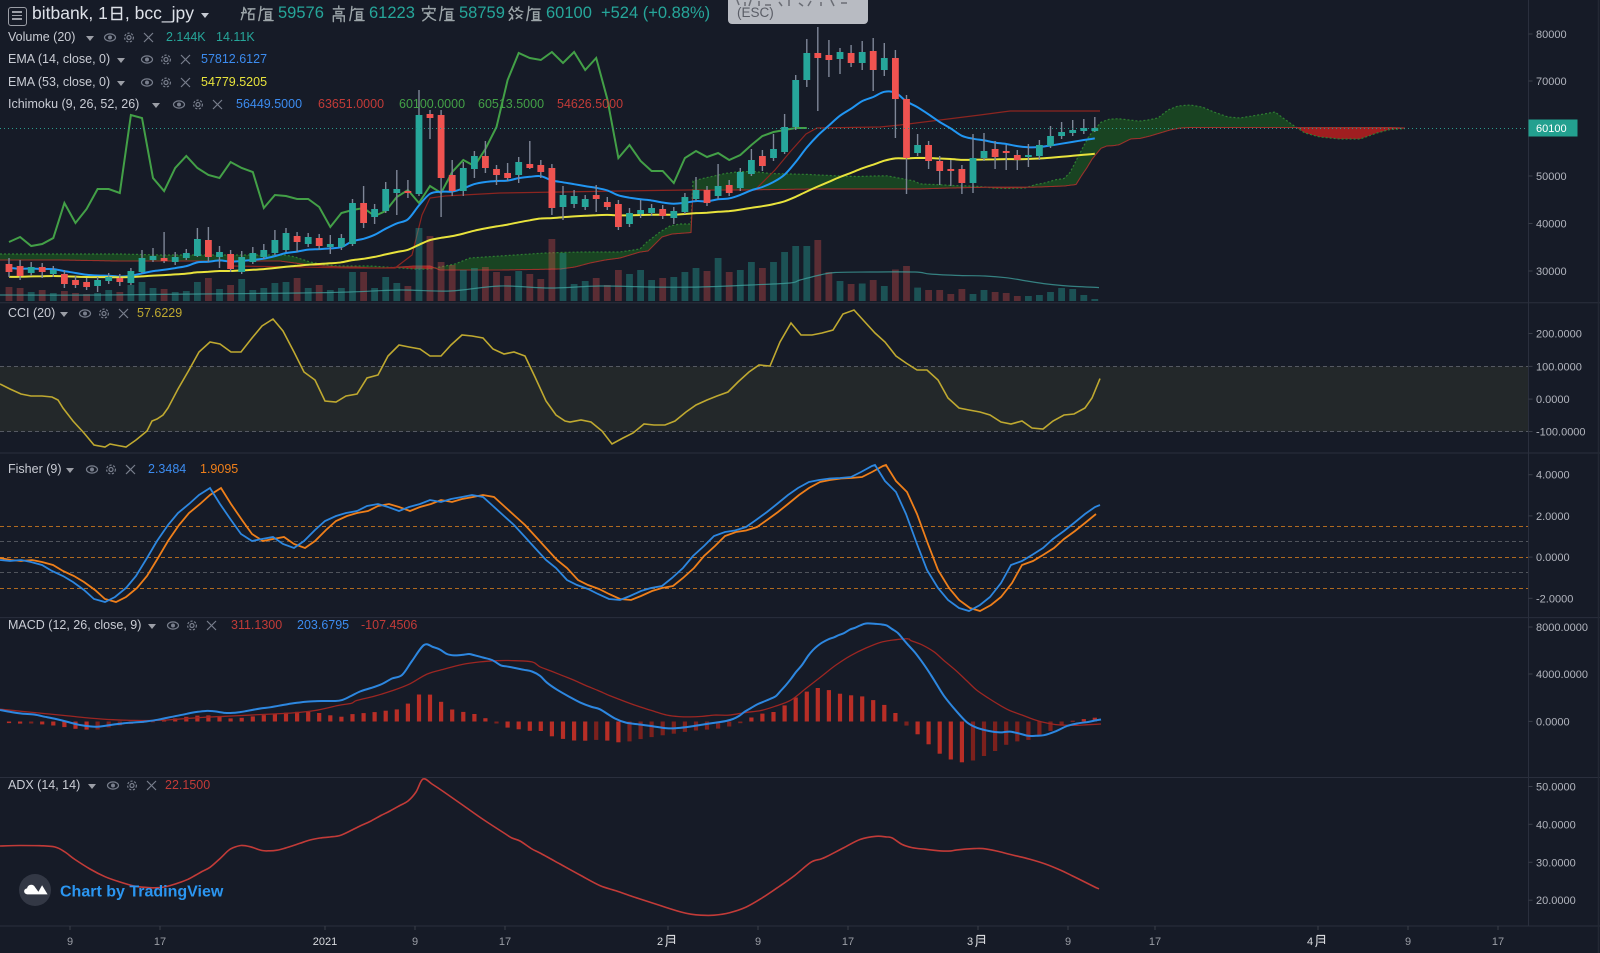  What do you see at coordinates (1561, 433) in the screenshot?
I see `svg-text: -100.0000` at bounding box center [1561, 433].